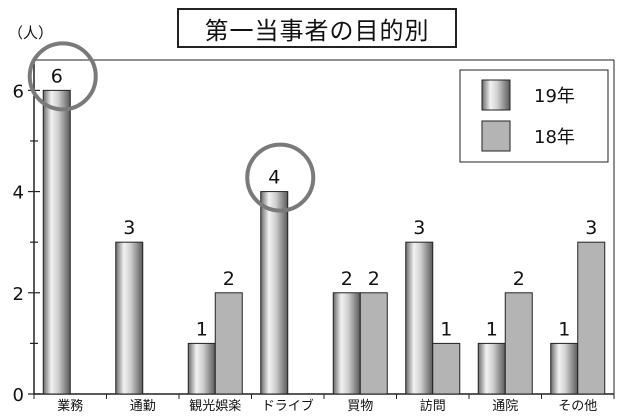  Describe the element at coordinates (577, 406) in the screenshot. I see `x-tick-label: その他` at that location.